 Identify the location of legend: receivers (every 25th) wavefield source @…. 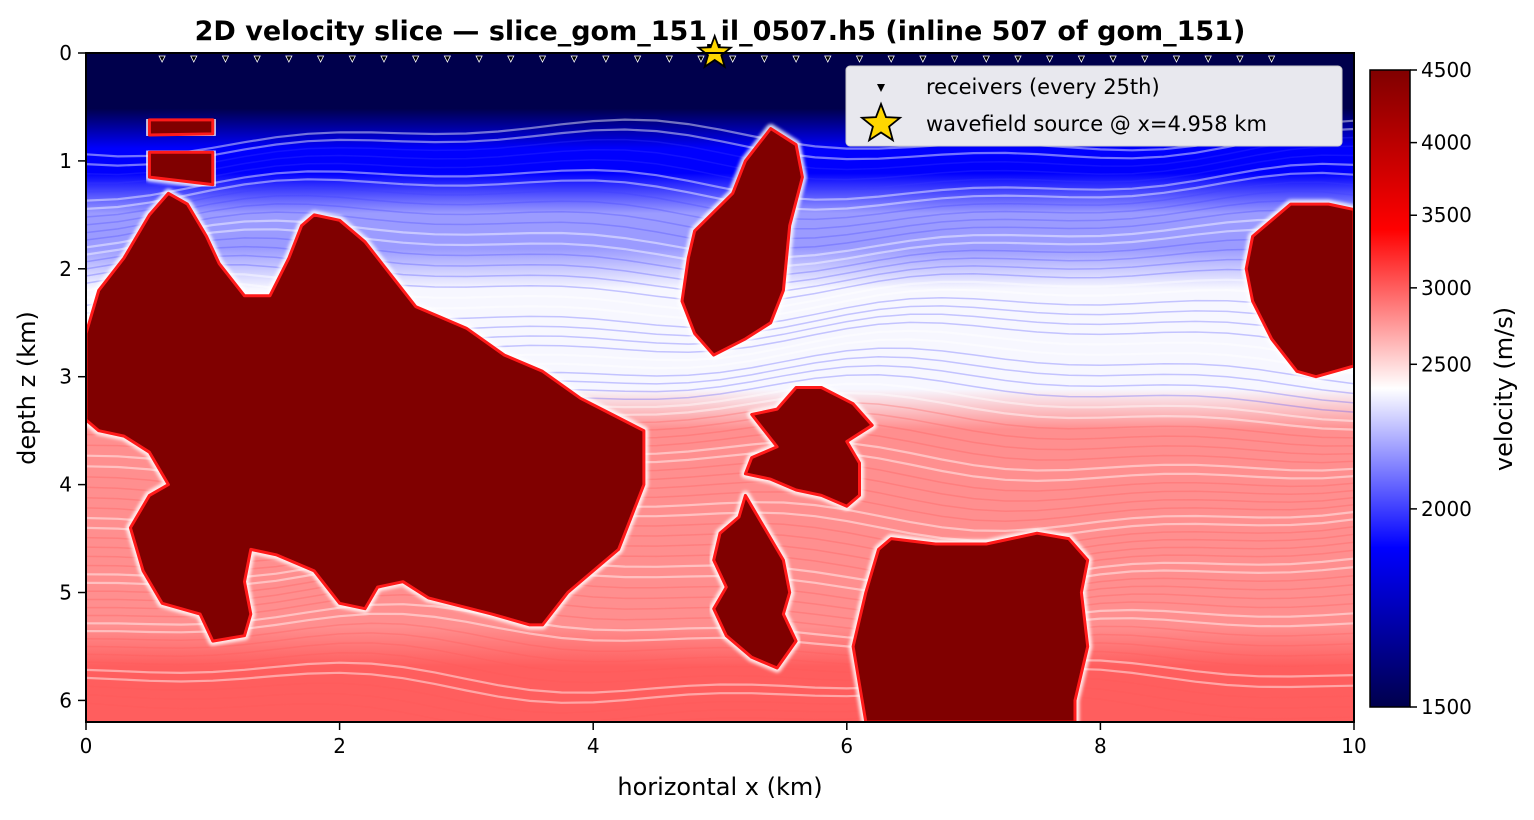
(1094, 106).